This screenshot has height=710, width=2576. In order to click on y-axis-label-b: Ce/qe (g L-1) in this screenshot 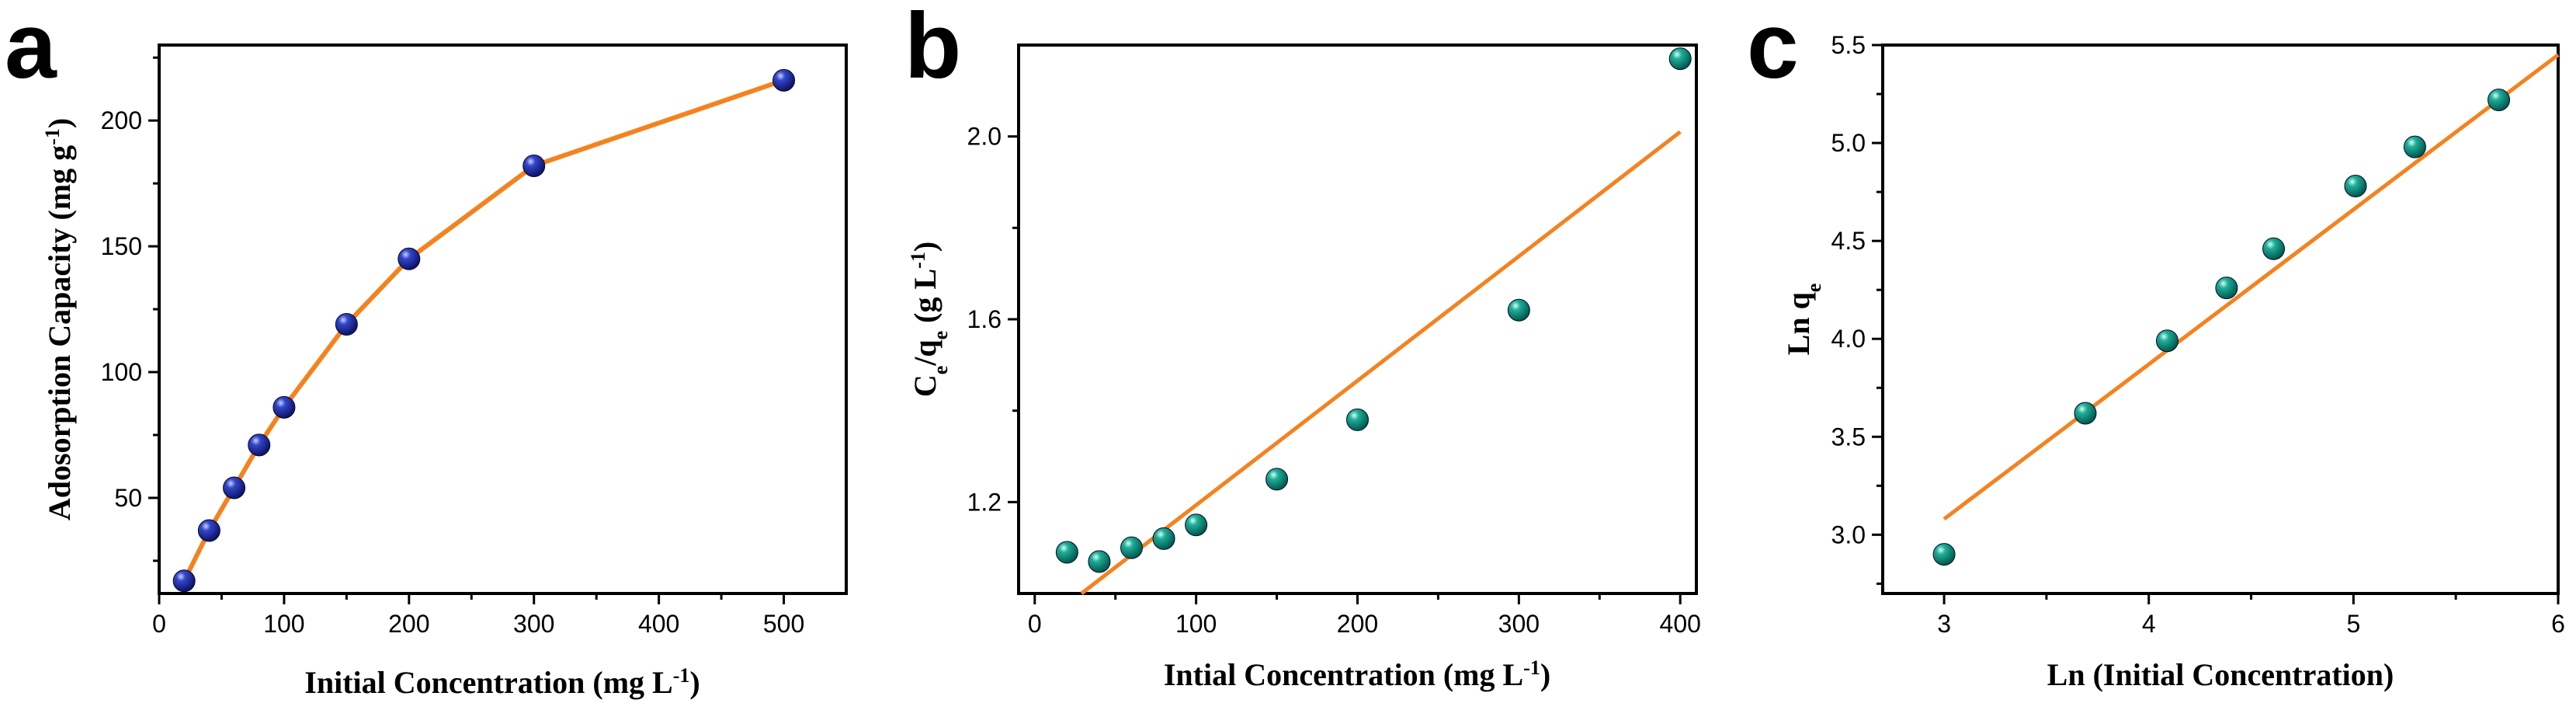, I will do `click(929, 319)`.